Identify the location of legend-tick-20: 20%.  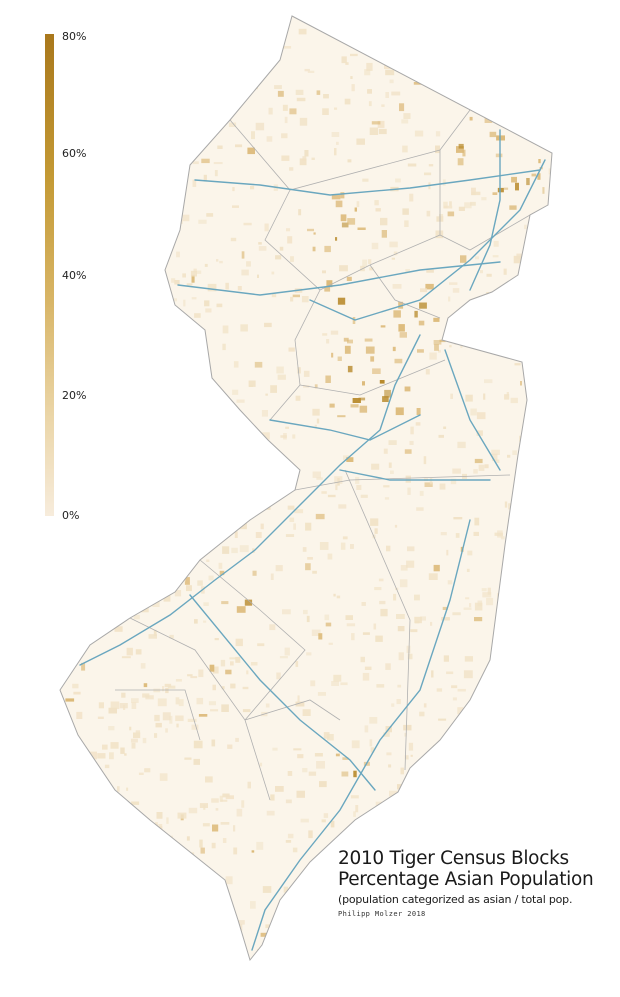
(74, 395).